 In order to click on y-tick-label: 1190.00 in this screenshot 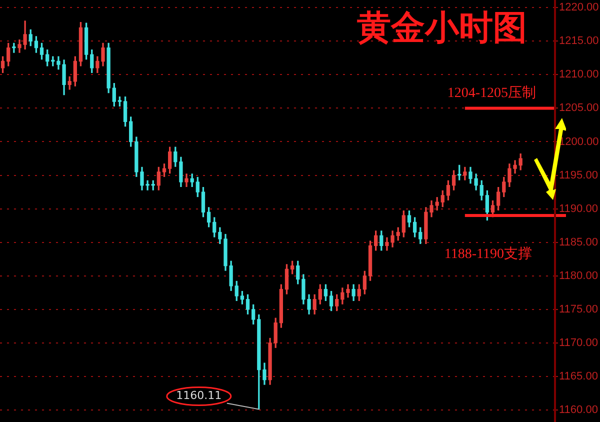, I will do `click(578, 208)`.